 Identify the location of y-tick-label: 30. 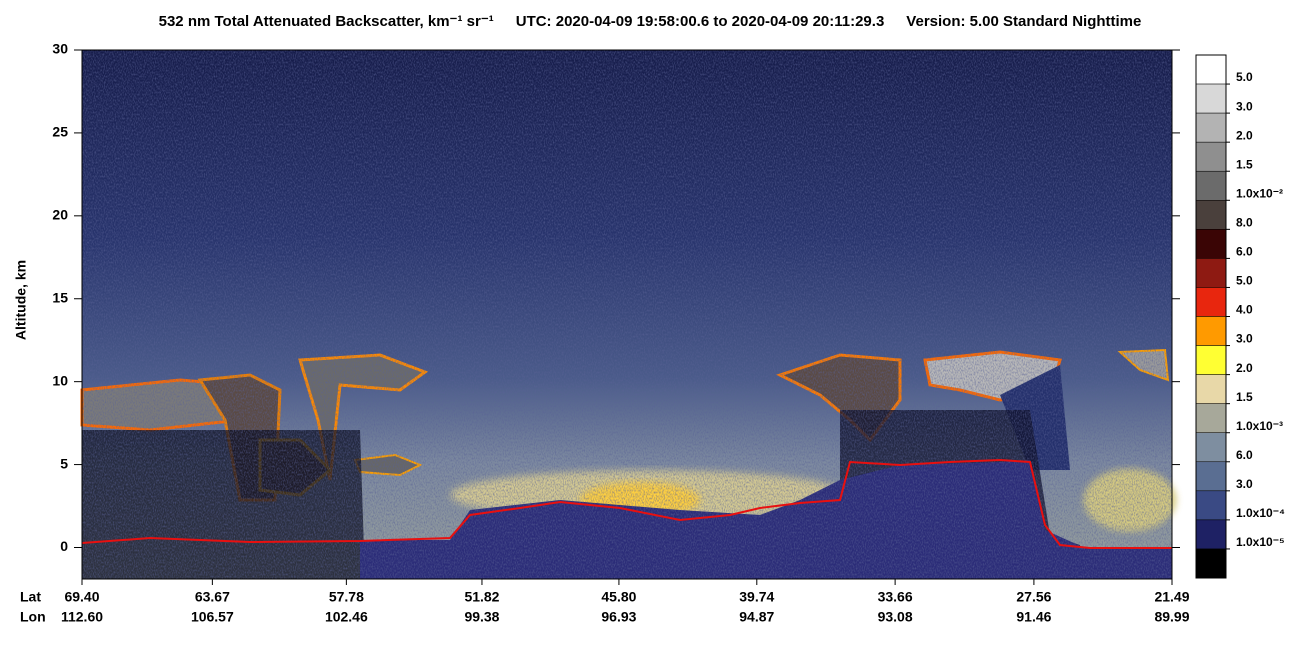
(60, 49).